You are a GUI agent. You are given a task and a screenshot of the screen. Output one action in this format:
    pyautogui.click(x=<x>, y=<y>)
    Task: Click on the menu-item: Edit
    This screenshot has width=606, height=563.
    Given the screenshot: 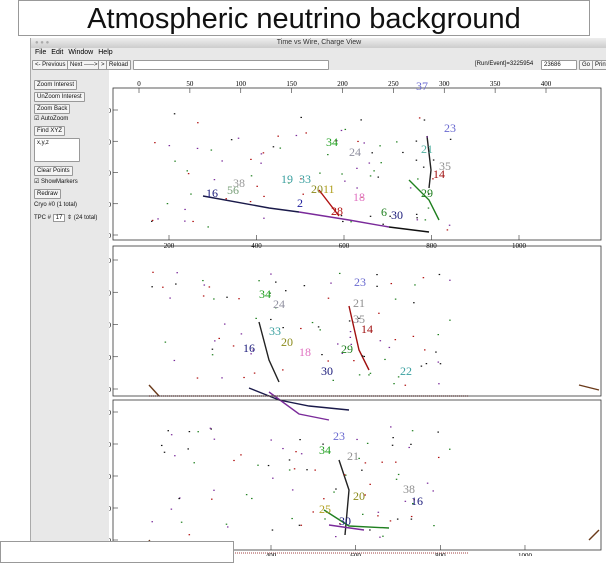 What is the action you would take?
    pyautogui.click(x=57, y=52)
    